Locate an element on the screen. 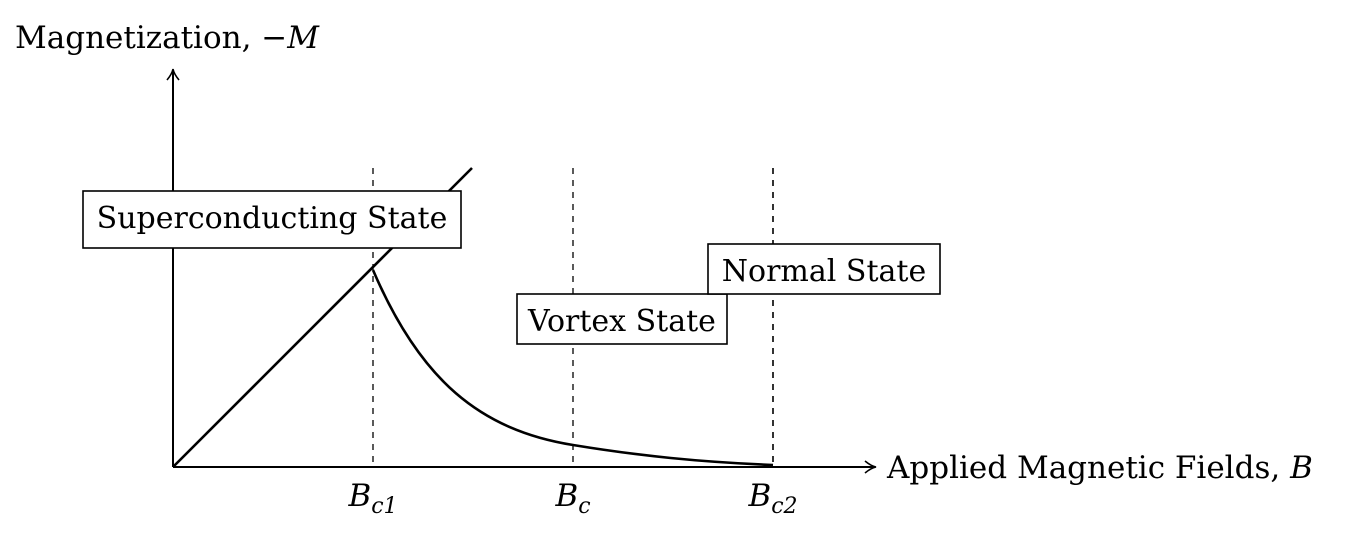  superconducting-state-label: Superconducting State is located at coordinates (272, 218).